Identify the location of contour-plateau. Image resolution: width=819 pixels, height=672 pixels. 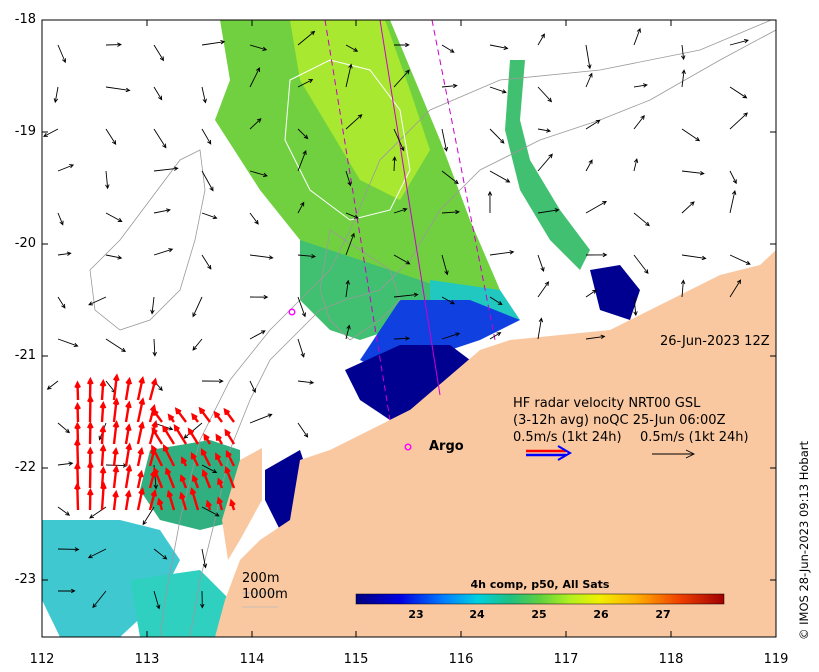
(147, 240).